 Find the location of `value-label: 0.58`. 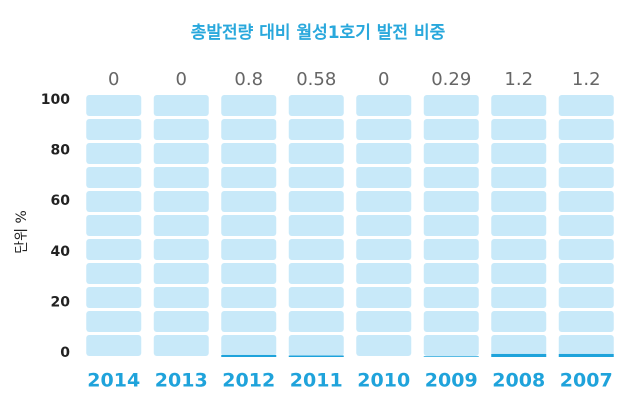

value-label: 0.58 is located at coordinates (316, 79).